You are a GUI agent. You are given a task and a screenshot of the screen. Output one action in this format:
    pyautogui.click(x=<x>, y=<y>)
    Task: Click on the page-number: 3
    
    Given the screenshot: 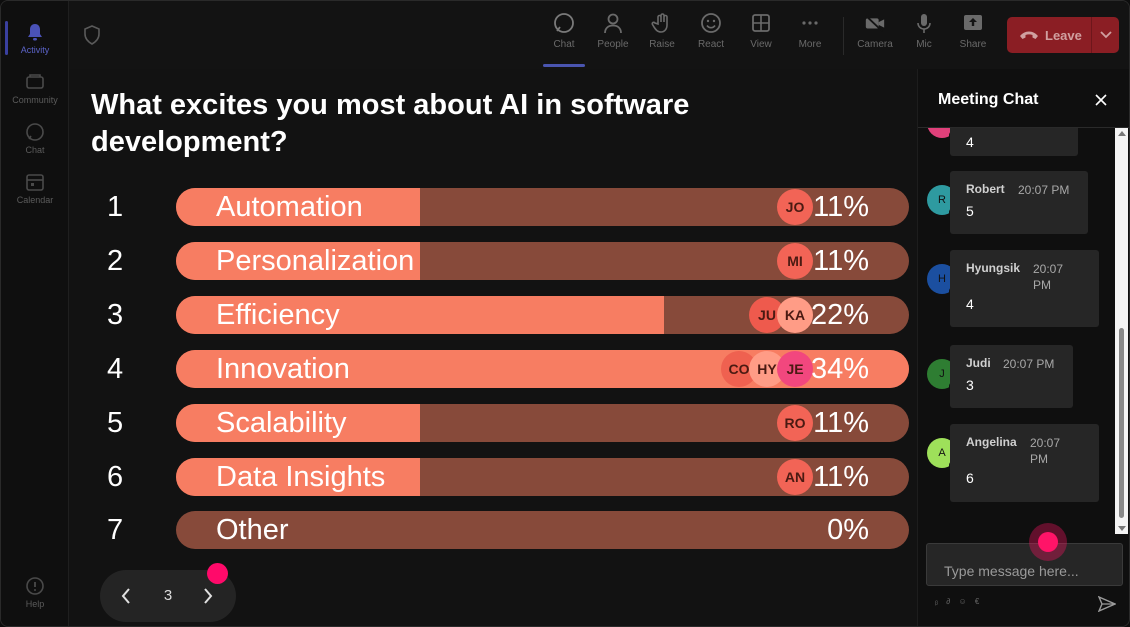 What is the action you would take?
    pyautogui.click(x=168, y=595)
    